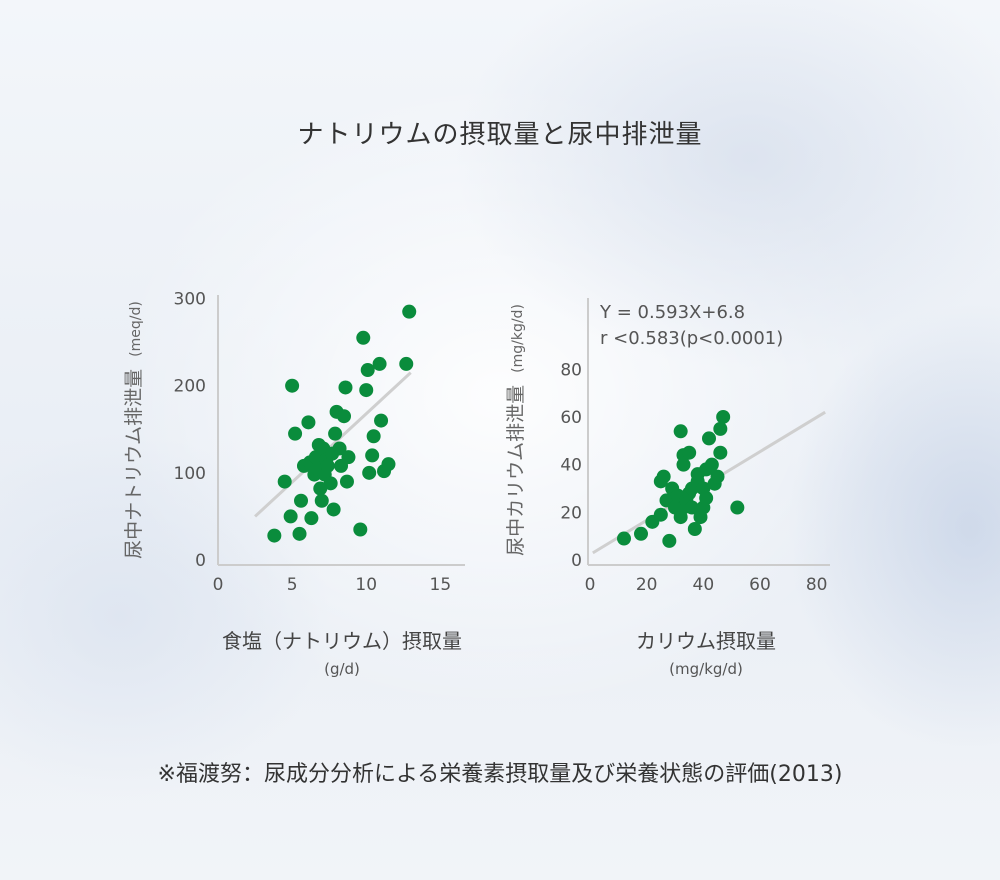 The width and height of the screenshot is (1000, 880). I want to click on potassium-y-label-text: 尿中カリウム排泄量, so click(516, 470).